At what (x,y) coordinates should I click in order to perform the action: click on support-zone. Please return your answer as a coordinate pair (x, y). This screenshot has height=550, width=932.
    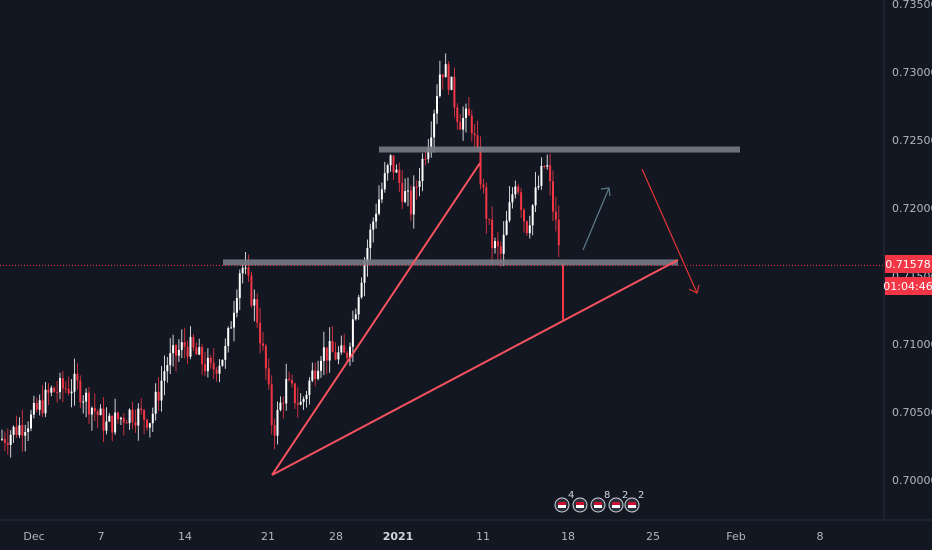
    Looking at the image, I should click on (450, 262).